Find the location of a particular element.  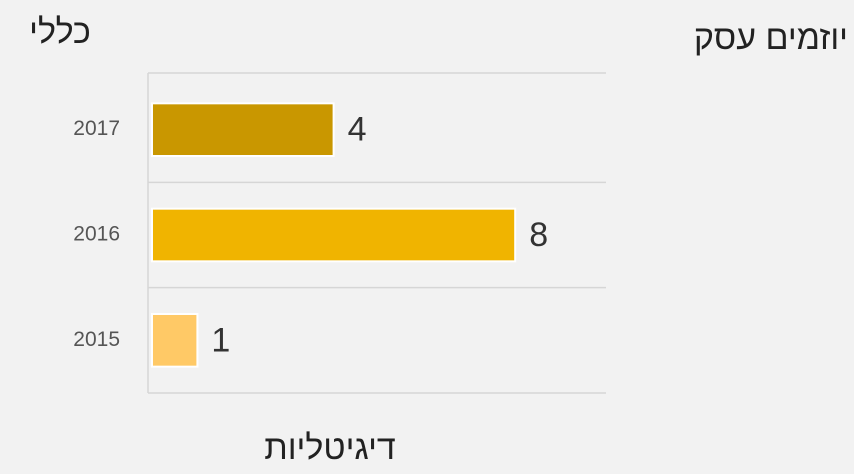

y-tick-label: 2016 is located at coordinates (96, 234).